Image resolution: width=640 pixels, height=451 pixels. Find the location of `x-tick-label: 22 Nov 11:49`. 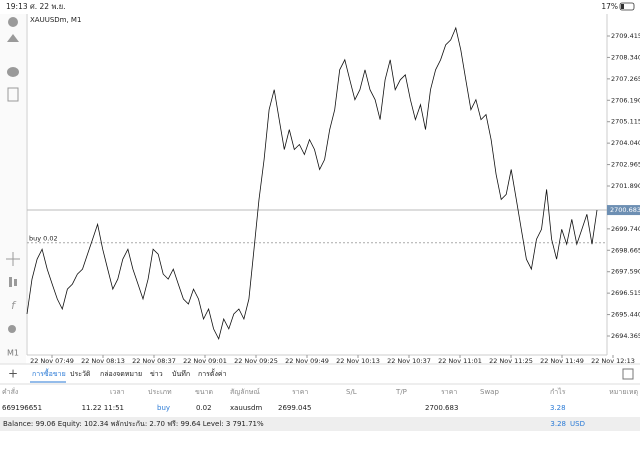

x-tick-label: 22 Nov 11:49 is located at coordinates (562, 361).